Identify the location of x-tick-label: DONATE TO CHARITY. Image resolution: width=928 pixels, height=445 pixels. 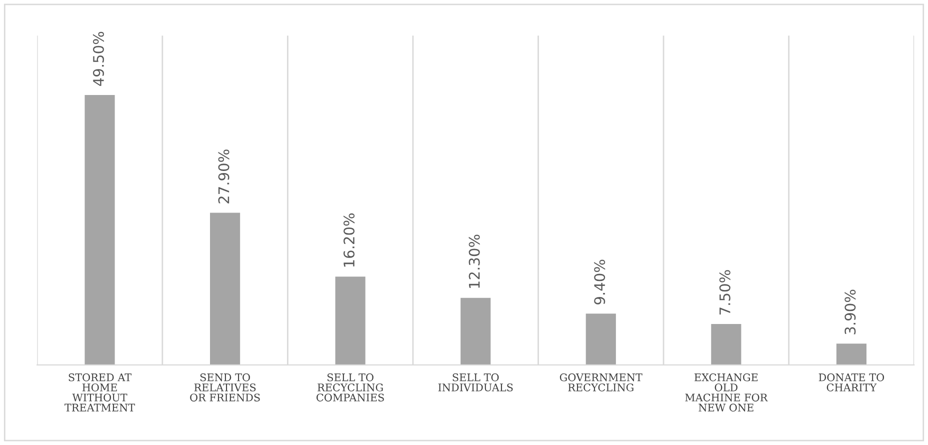
(851, 382).